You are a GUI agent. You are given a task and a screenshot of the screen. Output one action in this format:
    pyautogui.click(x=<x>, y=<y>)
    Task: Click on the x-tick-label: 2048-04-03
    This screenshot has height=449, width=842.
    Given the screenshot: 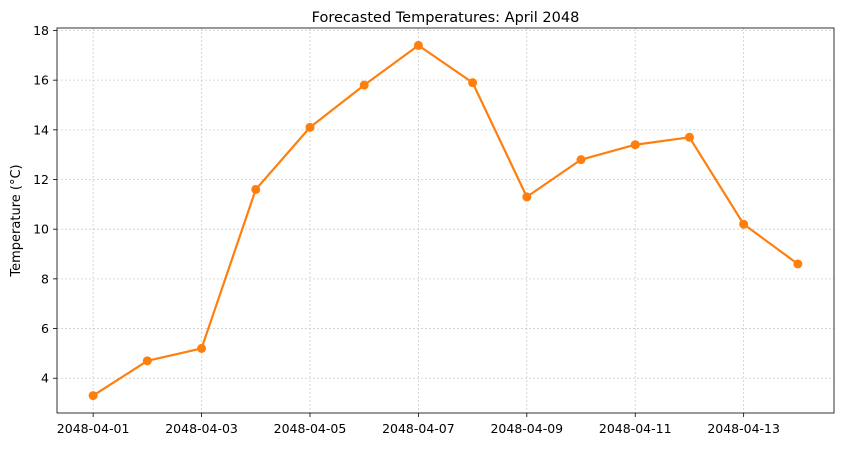 What is the action you would take?
    pyautogui.click(x=201, y=428)
    